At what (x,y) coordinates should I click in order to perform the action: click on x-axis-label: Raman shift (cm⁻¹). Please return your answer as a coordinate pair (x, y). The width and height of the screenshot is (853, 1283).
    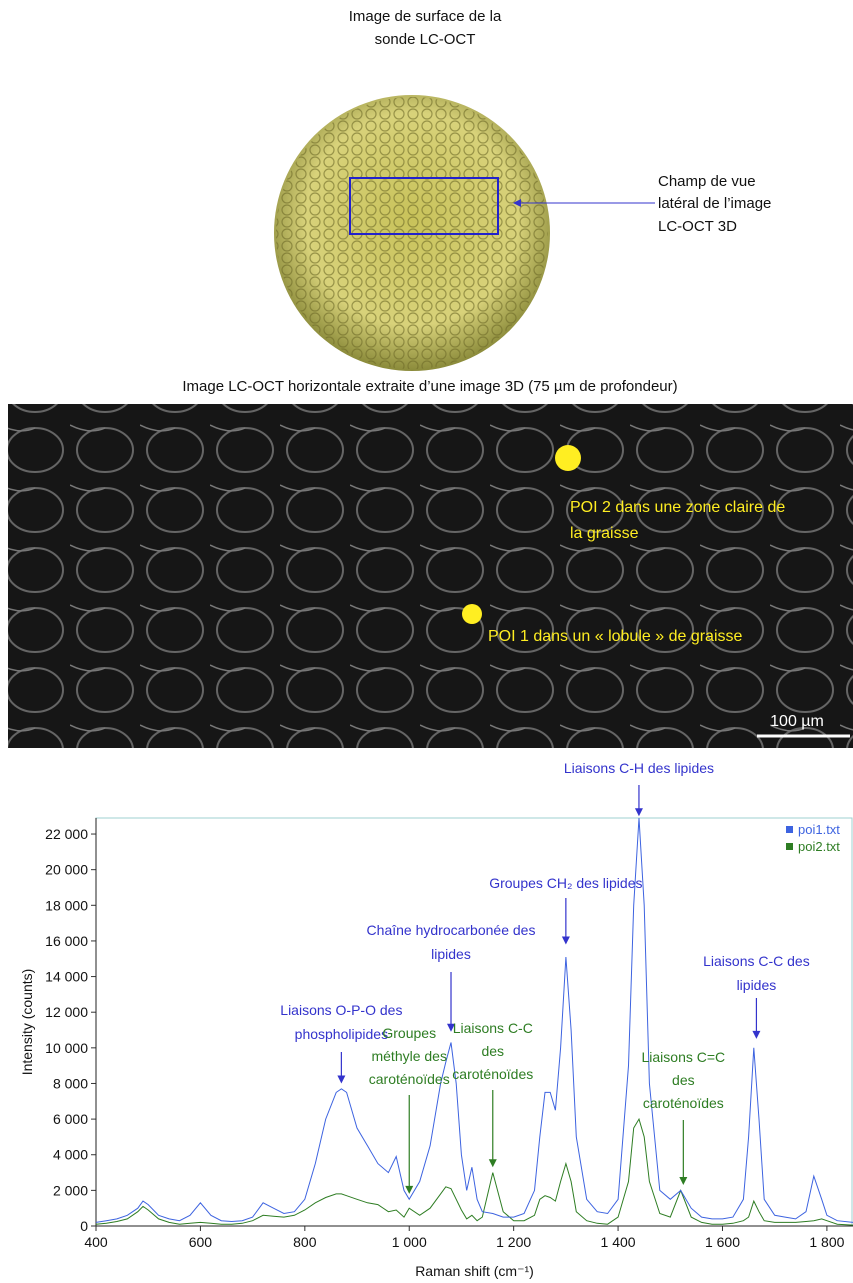
    Looking at the image, I should click on (474, 1271).